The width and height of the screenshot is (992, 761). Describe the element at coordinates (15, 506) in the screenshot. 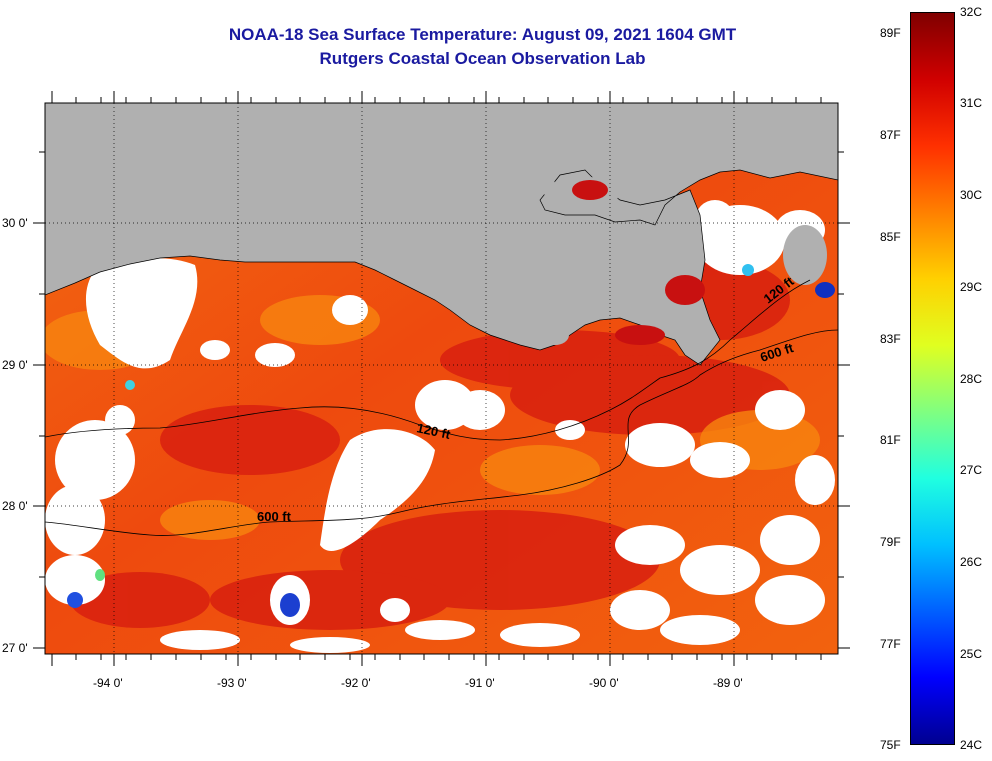

I see `lat-label-28: 28 0'` at that location.